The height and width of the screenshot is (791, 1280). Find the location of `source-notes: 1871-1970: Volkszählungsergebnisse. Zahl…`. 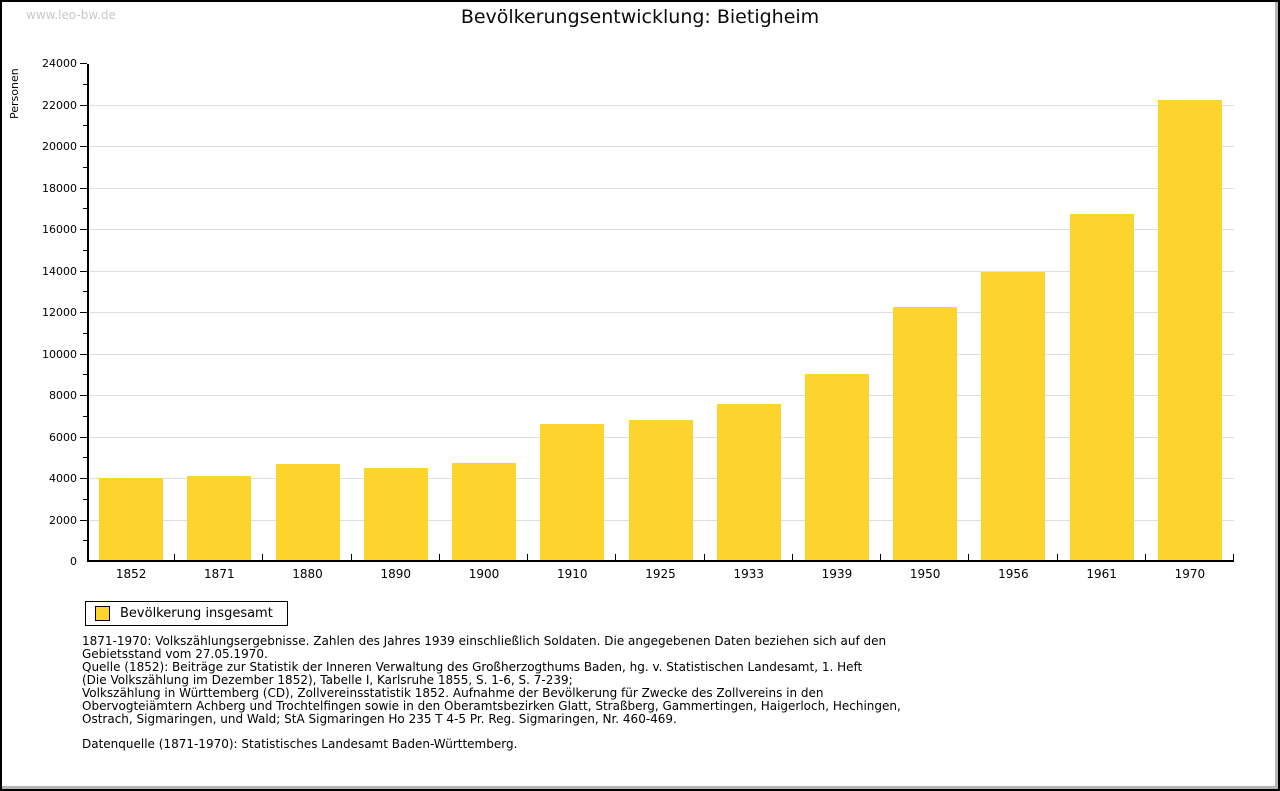

source-notes: 1871-1970: Volkszählungsergebnisse. Zahl… is located at coordinates (491, 693).